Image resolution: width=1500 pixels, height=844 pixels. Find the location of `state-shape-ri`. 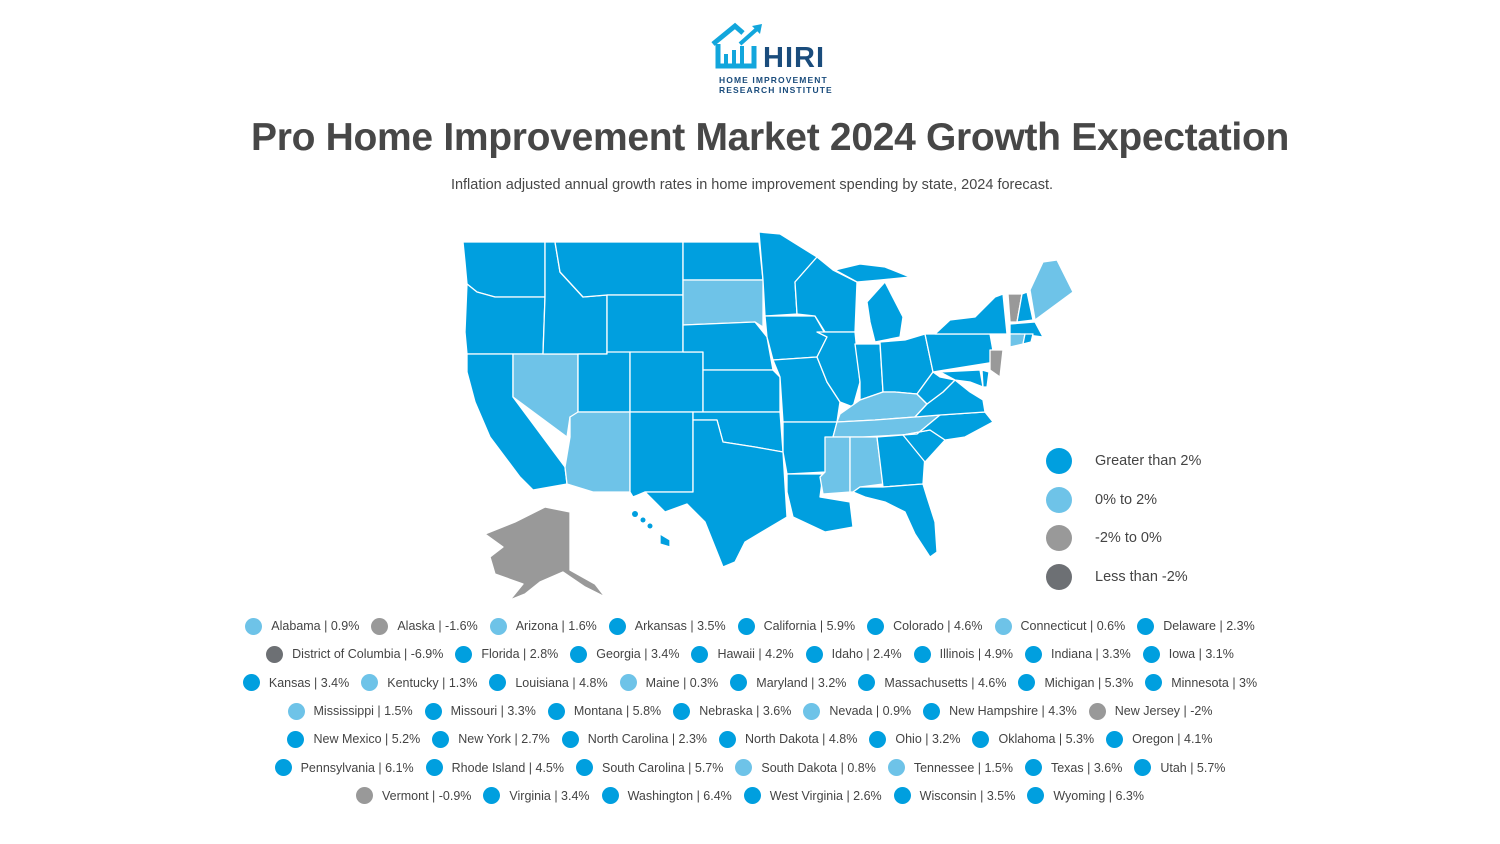

state-shape-ri is located at coordinates (1028, 339).